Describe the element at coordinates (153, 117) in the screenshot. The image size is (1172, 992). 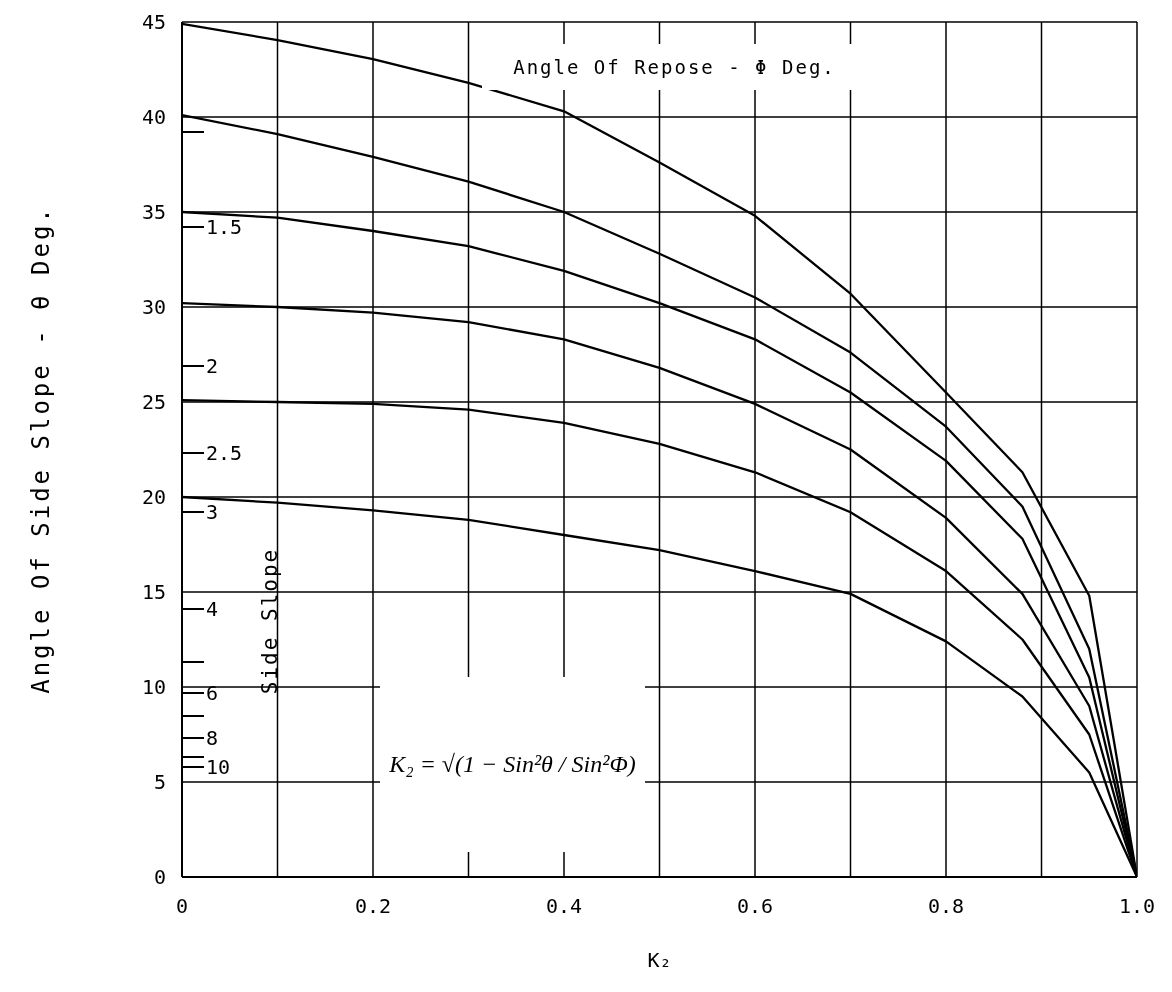
I see `y-tick-label: 40` at that location.